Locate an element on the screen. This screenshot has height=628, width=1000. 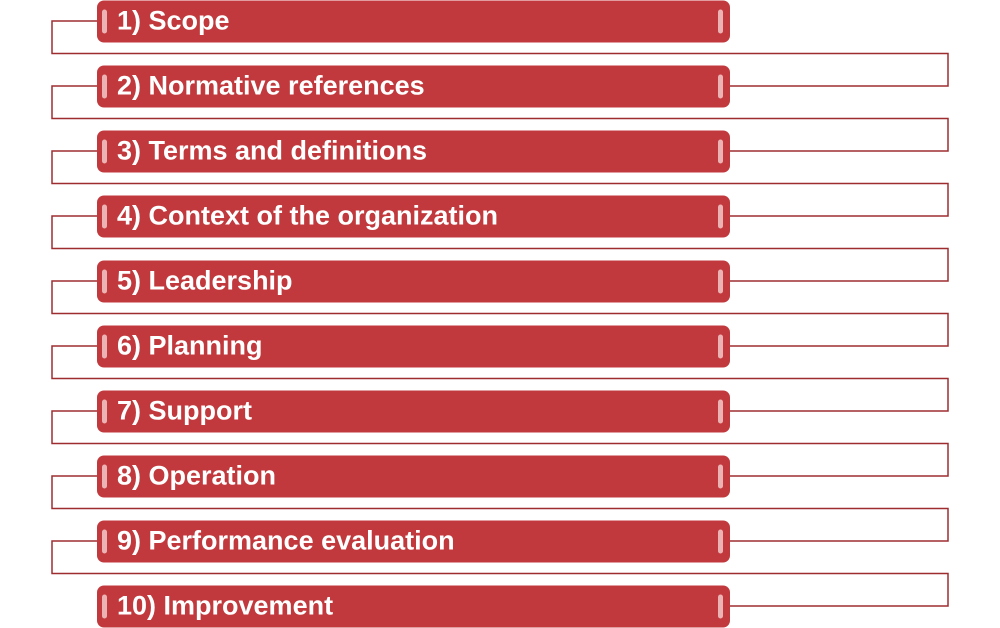
step-bar: 2) Normative references is located at coordinates (413, 86).